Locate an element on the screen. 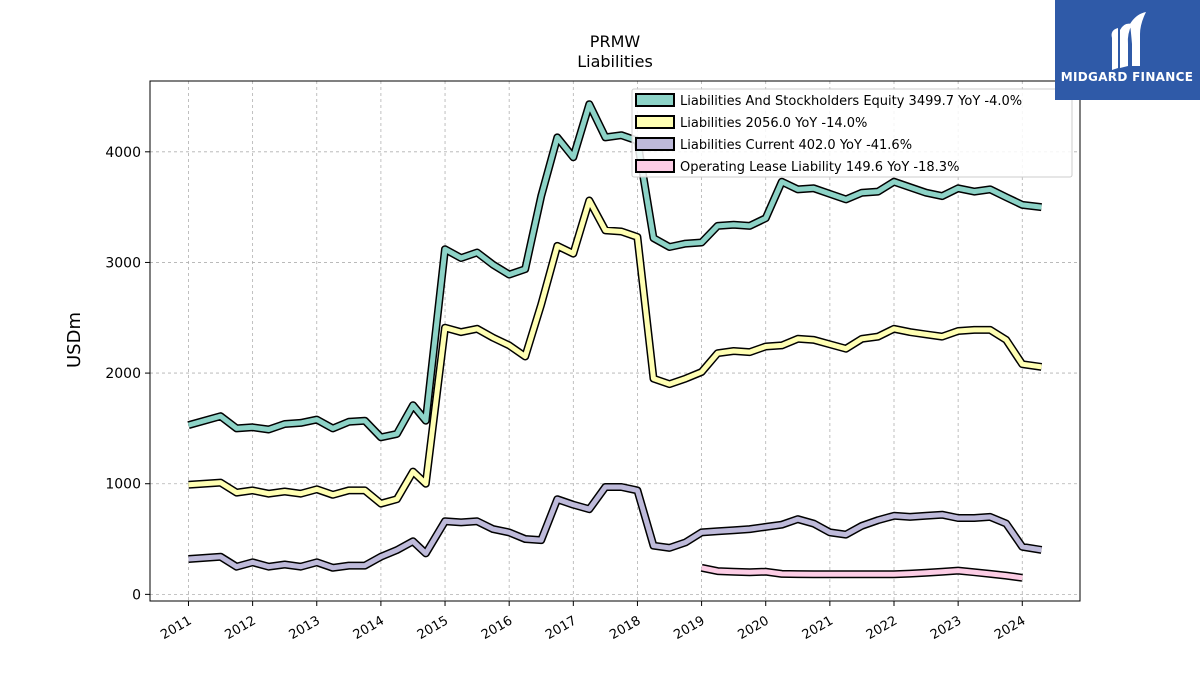 This screenshot has height=675, width=1200. y-tick-label: 3000 is located at coordinates (123, 263).